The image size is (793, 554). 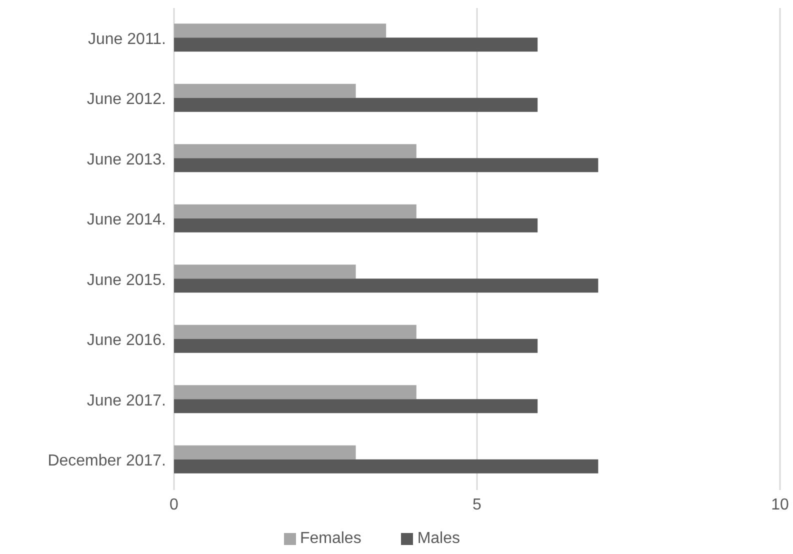 What do you see at coordinates (126, 99) in the screenshot?
I see `y-tick-label: June 2012.` at bounding box center [126, 99].